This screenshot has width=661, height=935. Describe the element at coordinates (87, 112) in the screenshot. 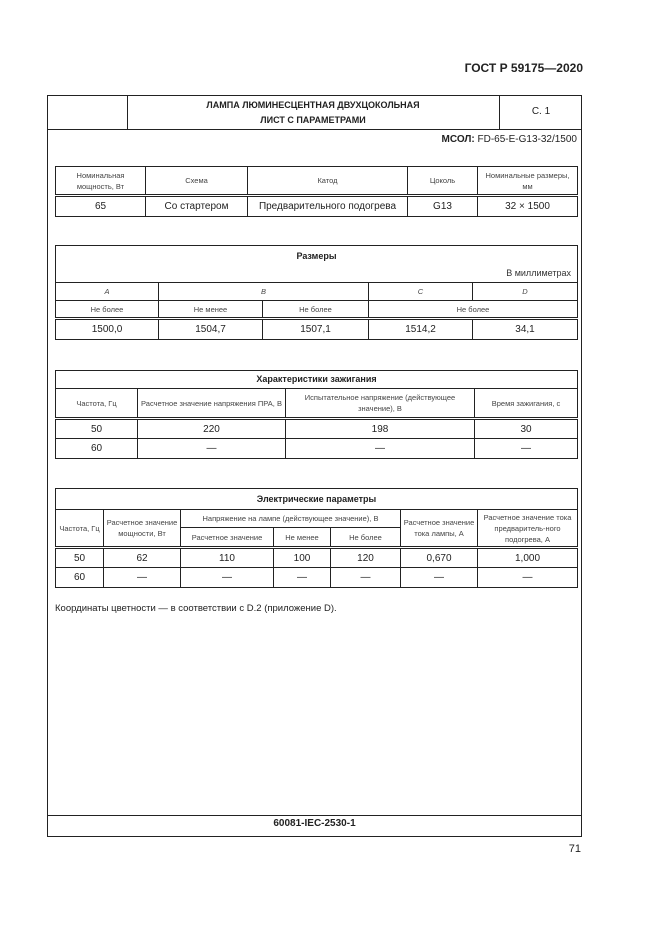

I see `header-blank-cell` at that location.